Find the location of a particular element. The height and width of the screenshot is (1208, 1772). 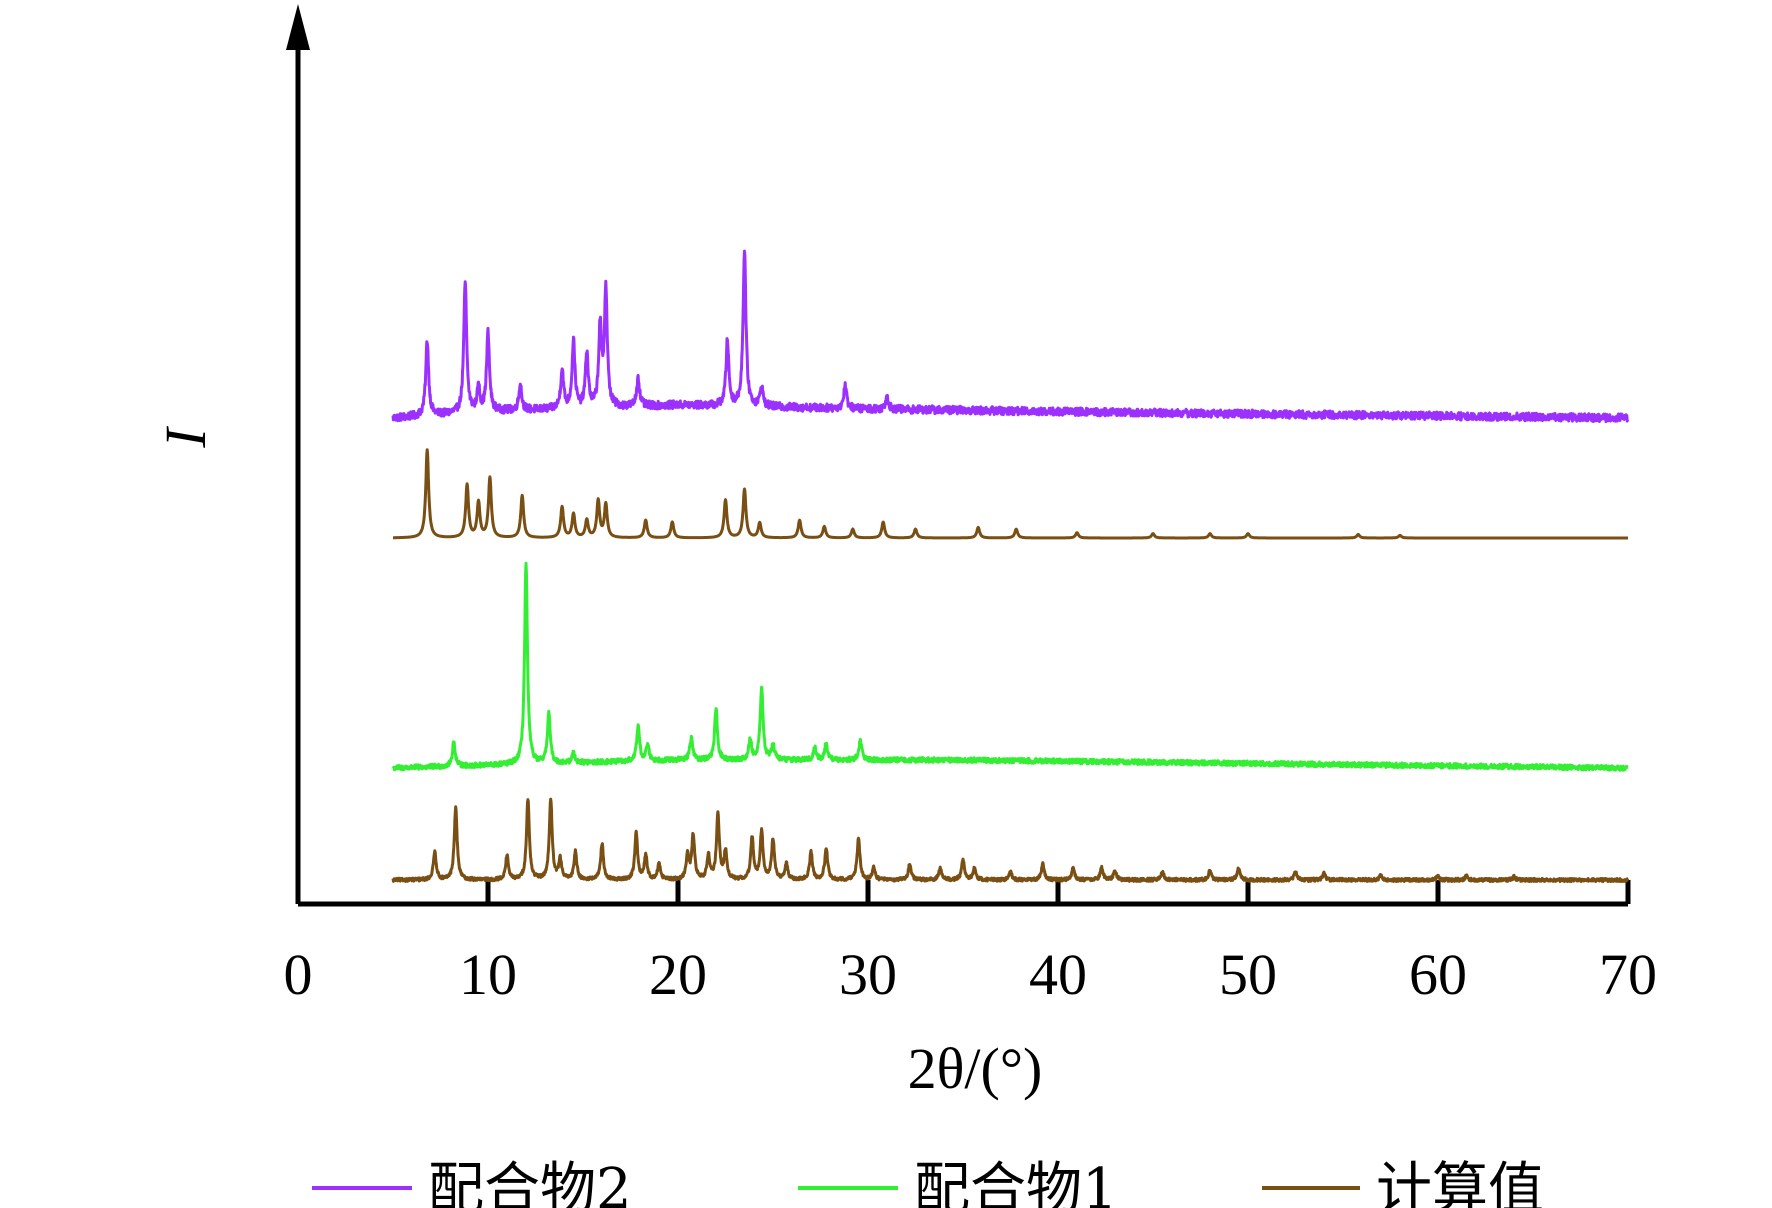

y-axis-title: I is located at coordinates (185, 437).